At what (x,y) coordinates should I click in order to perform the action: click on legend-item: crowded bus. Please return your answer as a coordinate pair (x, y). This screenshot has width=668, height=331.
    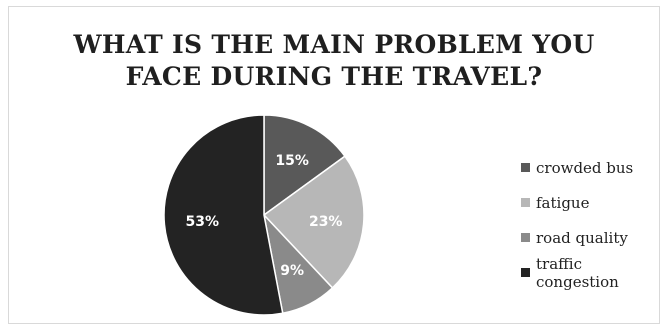
    Looking at the image, I should click on (590, 167).